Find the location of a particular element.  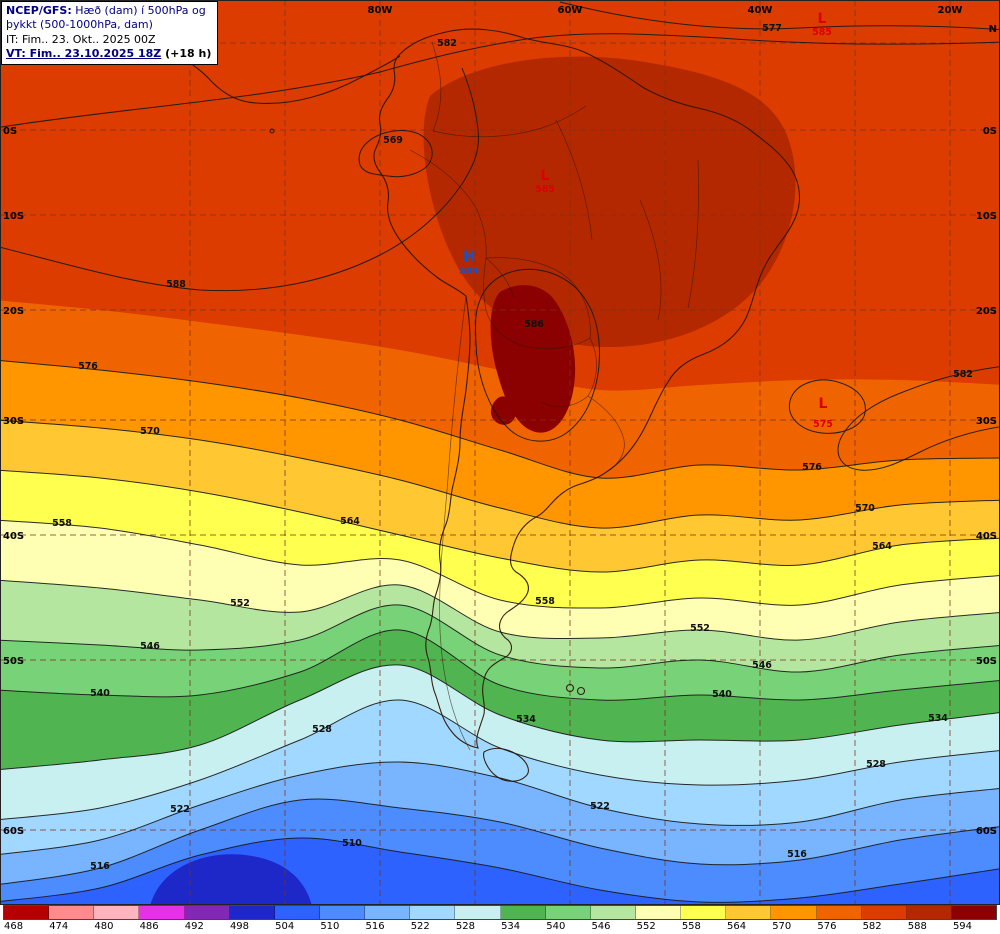

colorbar-value-468: 468 is located at coordinates (14, 926).